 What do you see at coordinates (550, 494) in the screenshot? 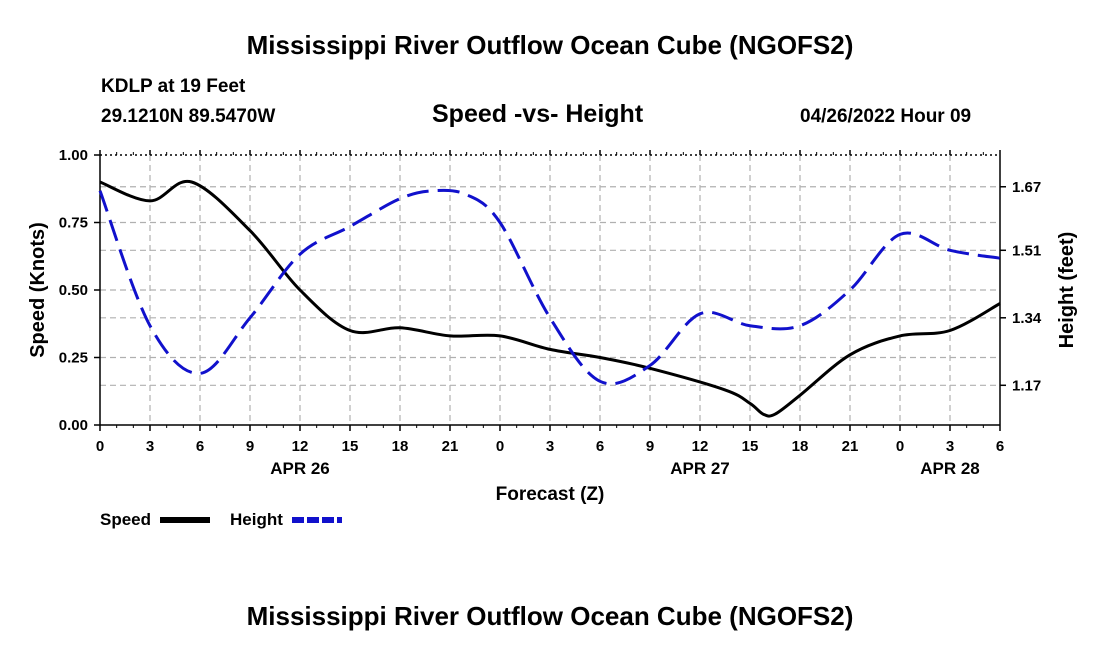
I see `x-axis-label: Forecast (Z)` at bounding box center [550, 494].